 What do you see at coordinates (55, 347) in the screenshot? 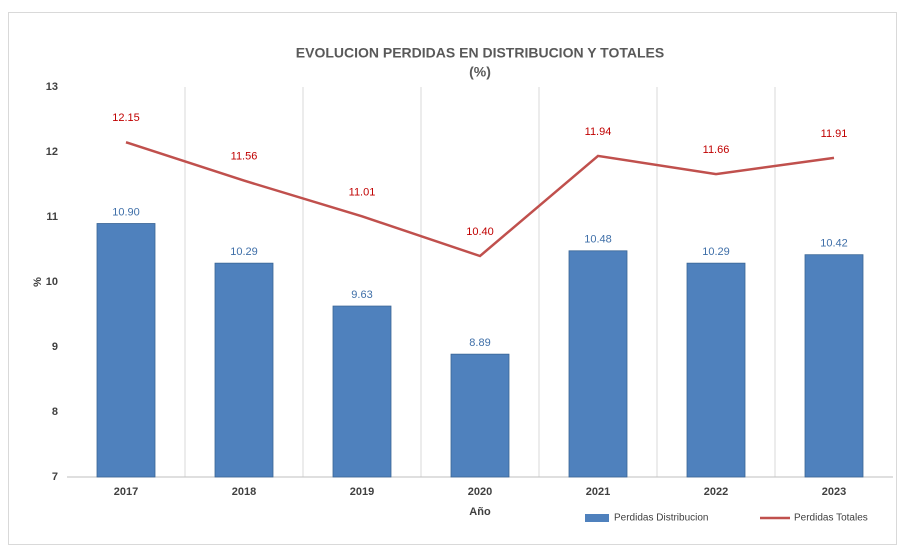
I see `y-tick-label: 9` at bounding box center [55, 347].